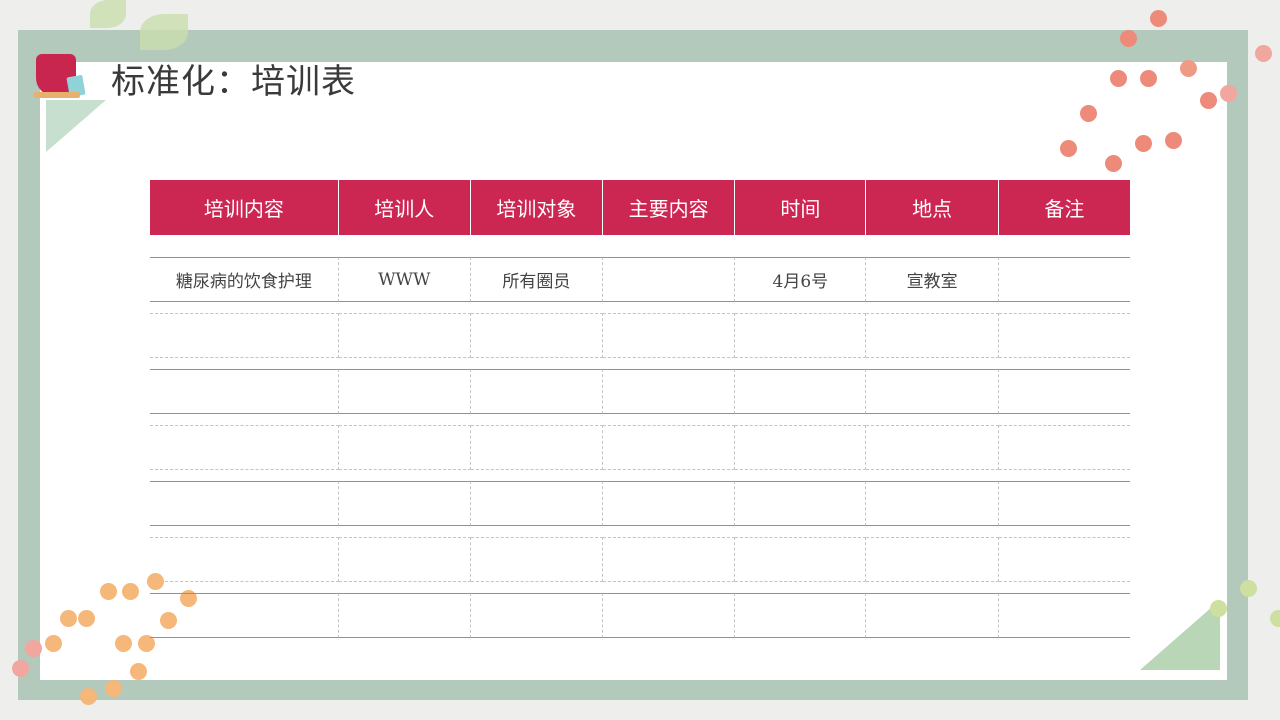 The height and width of the screenshot is (720, 1280). I want to click on column-header: 培训对象, so click(537, 207).